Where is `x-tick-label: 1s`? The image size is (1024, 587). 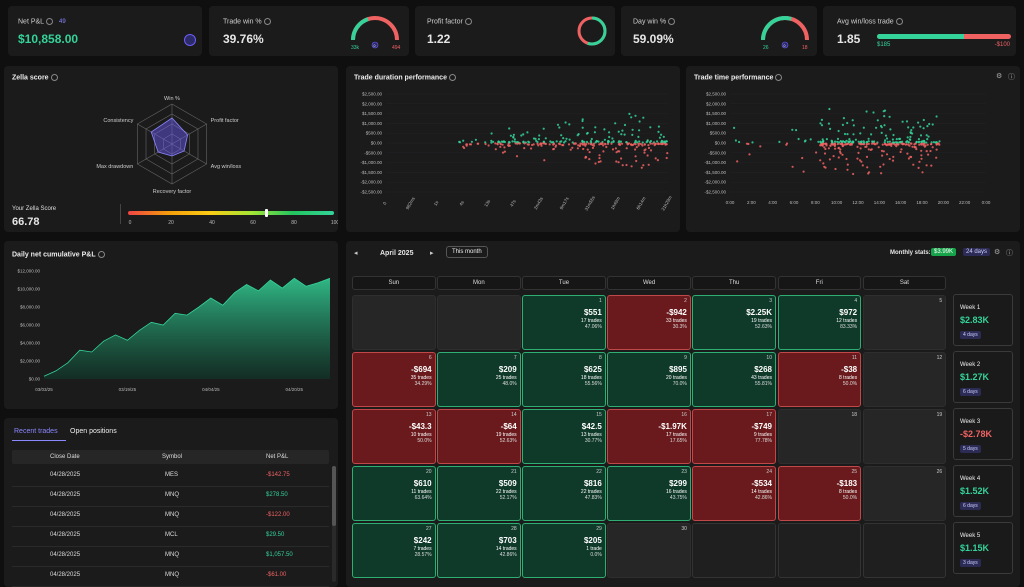 x-tick-label: 1s is located at coordinates (436, 202).